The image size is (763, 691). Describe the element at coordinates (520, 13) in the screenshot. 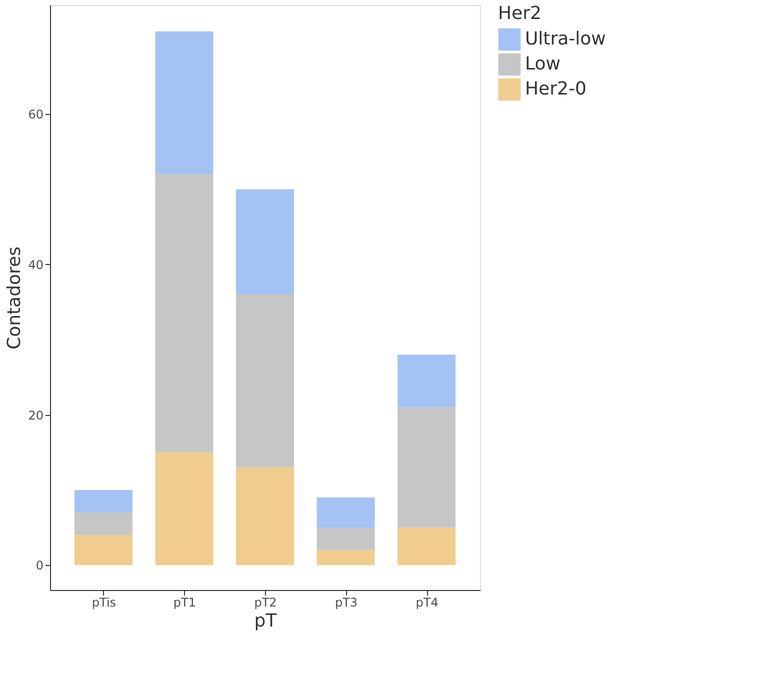

I see `legend-title: Her2` at that location.